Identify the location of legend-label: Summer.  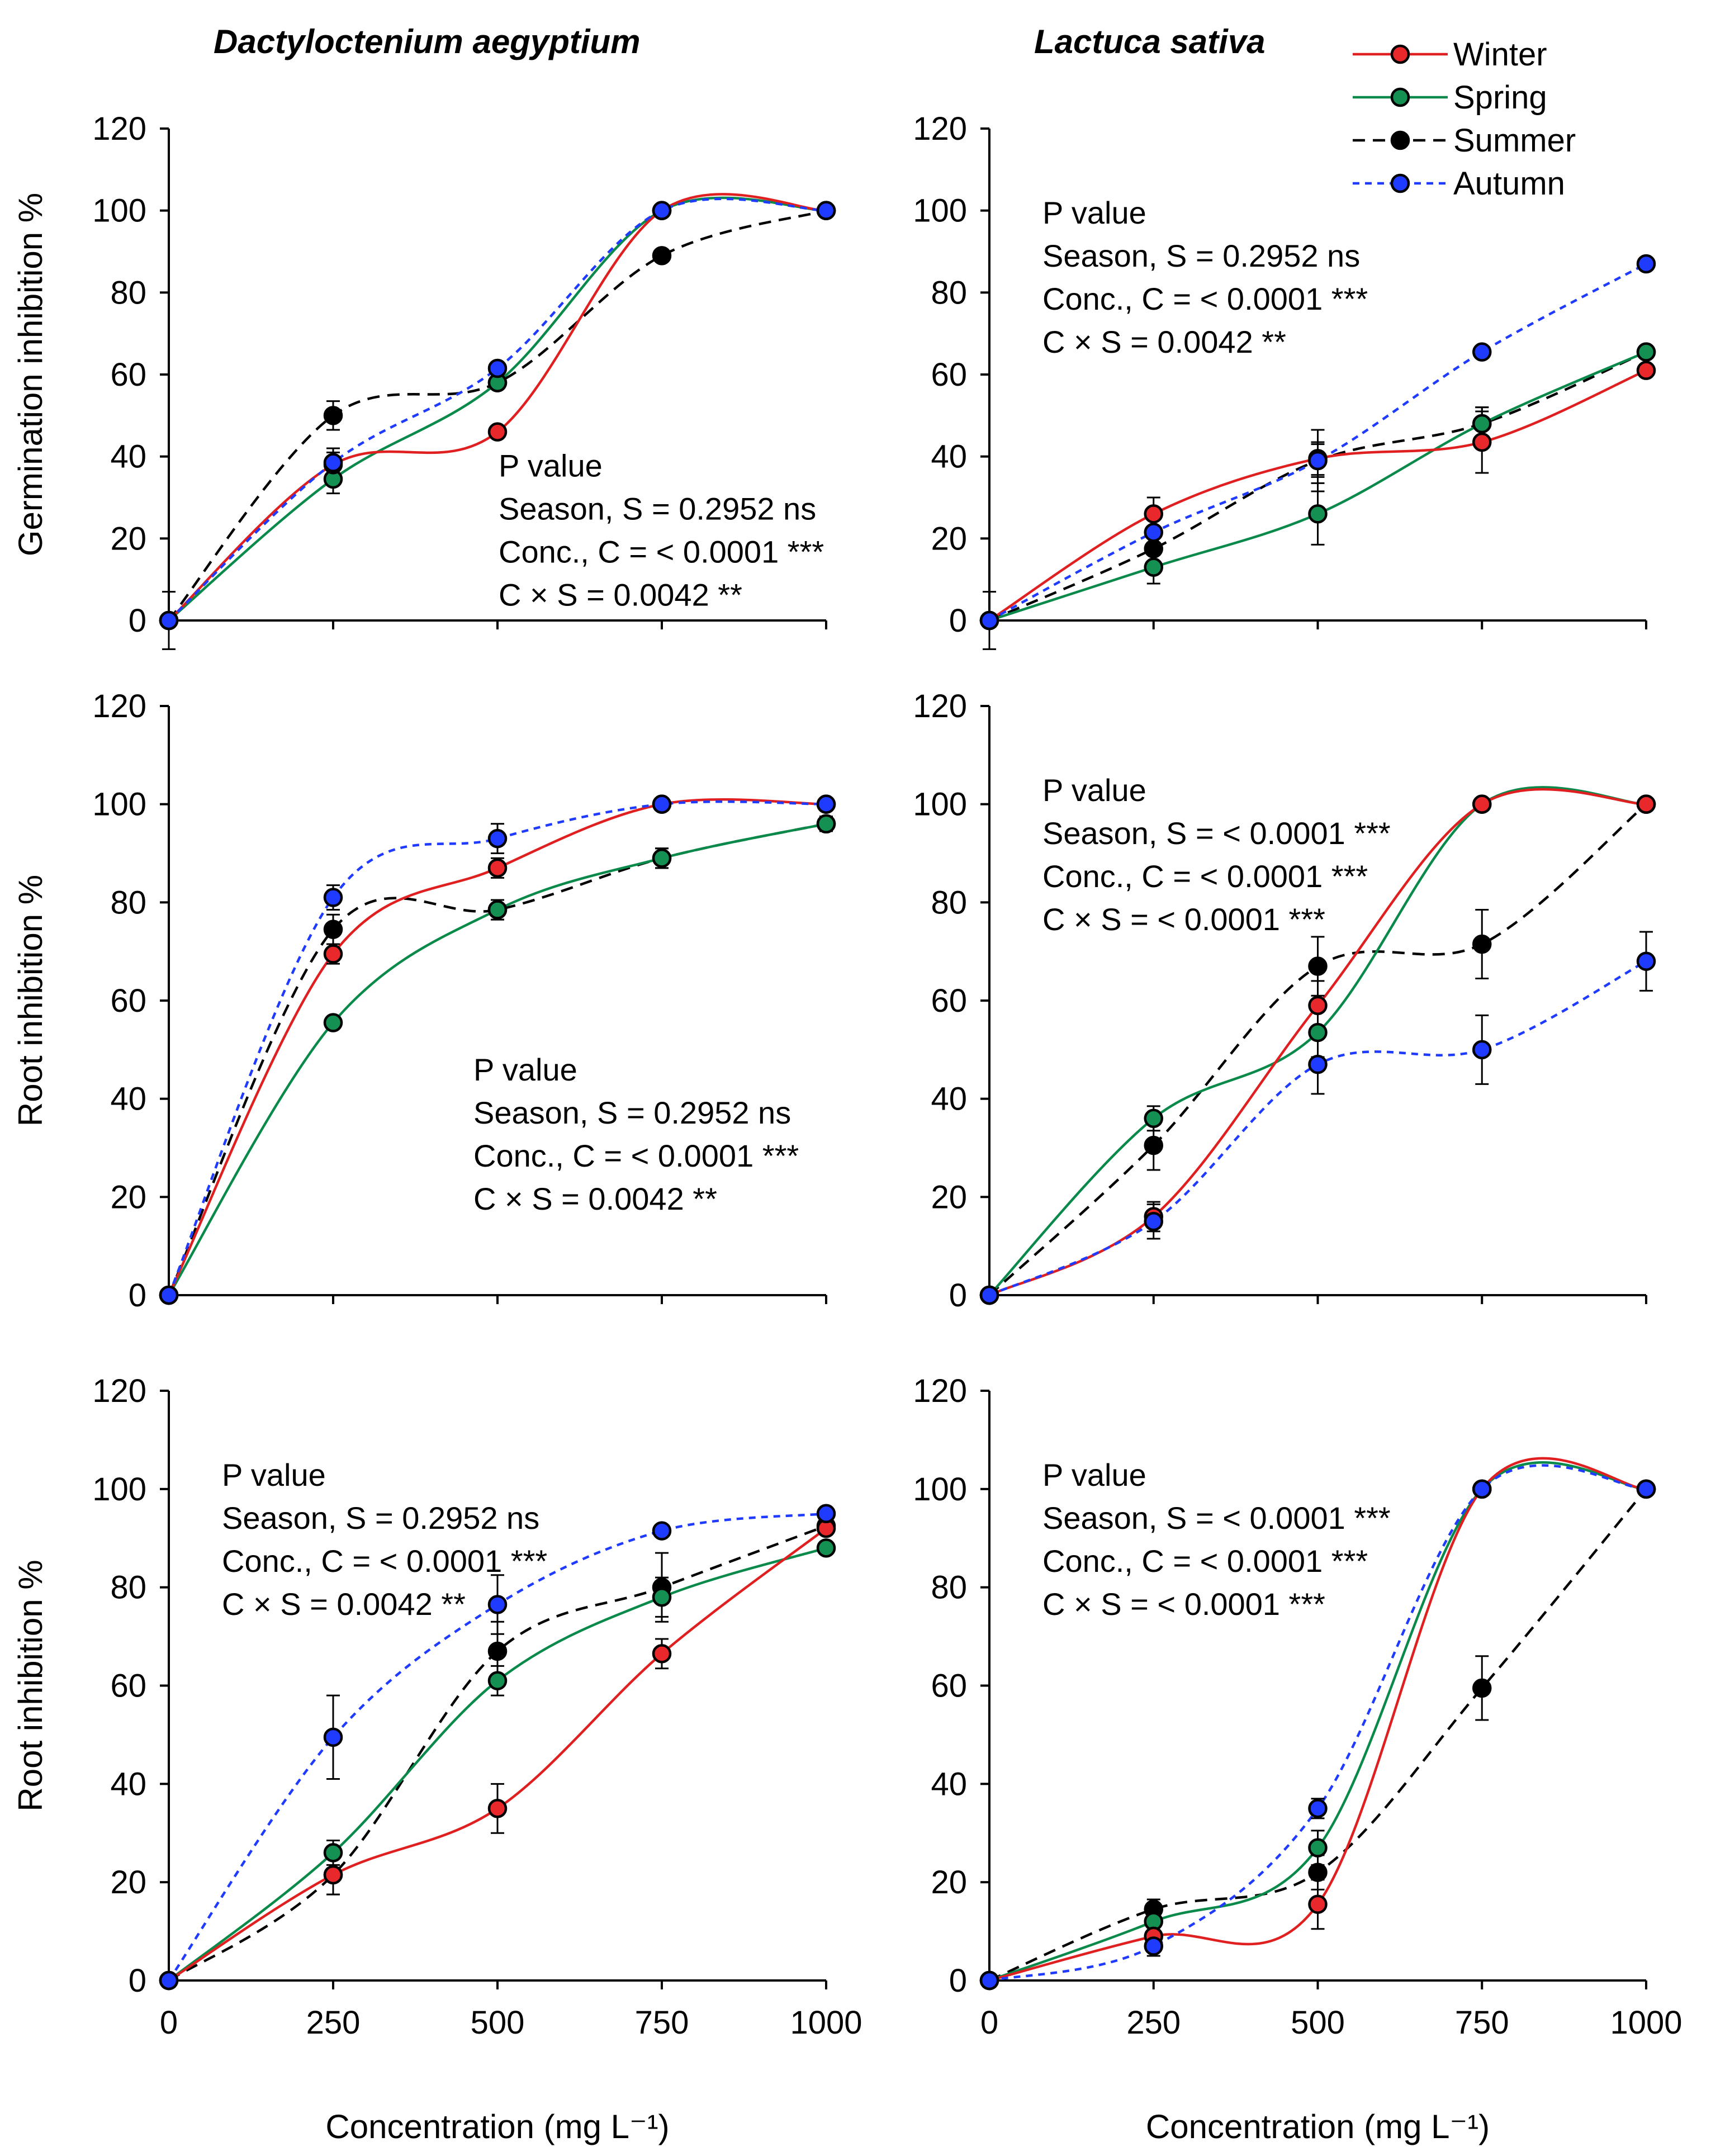
(1514, 140).